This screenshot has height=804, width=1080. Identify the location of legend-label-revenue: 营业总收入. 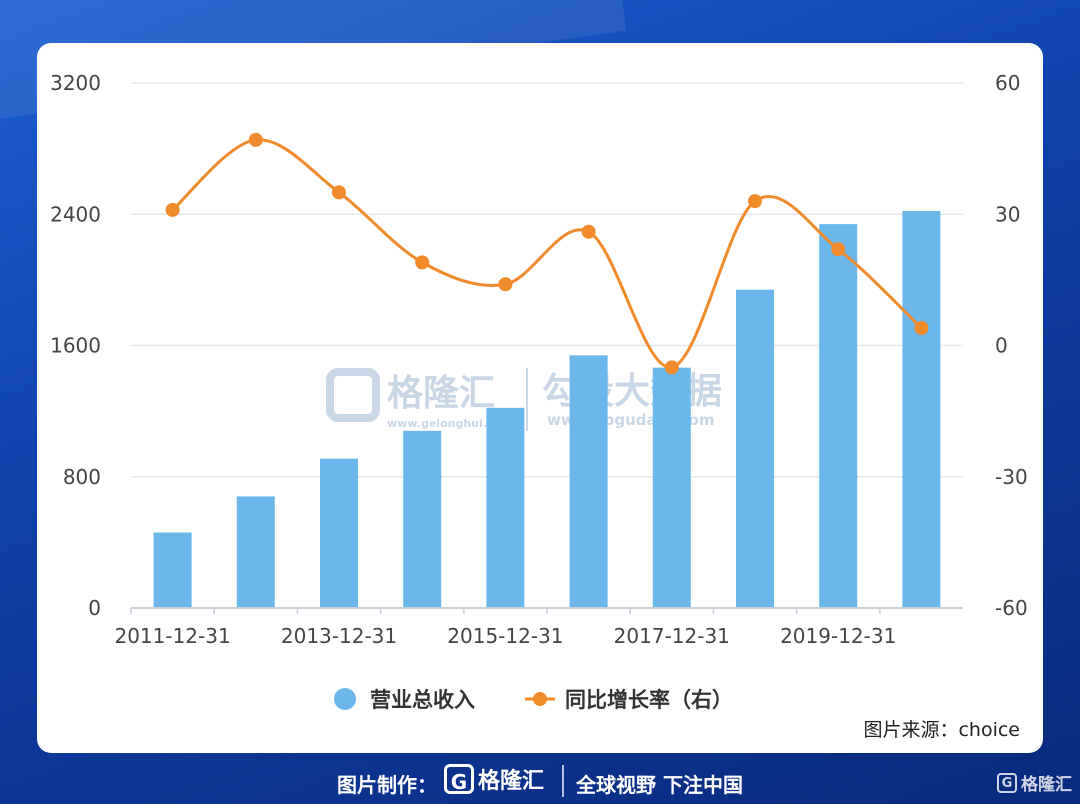
(422, 700).